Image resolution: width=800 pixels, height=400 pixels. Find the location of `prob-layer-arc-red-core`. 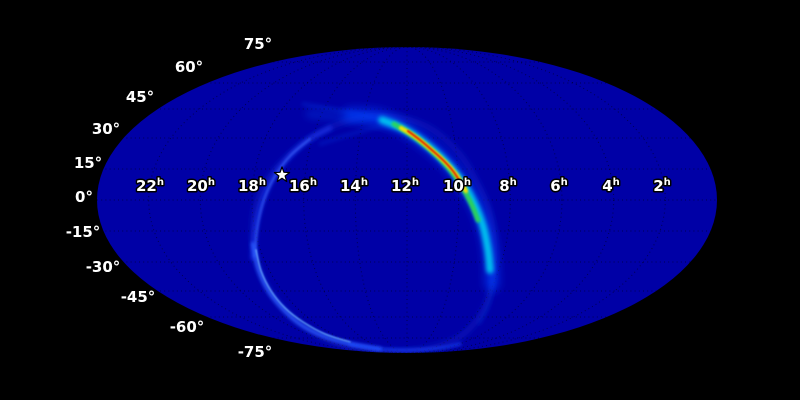

prob-layer-arc-red-core is located at coordinates (433, 155).